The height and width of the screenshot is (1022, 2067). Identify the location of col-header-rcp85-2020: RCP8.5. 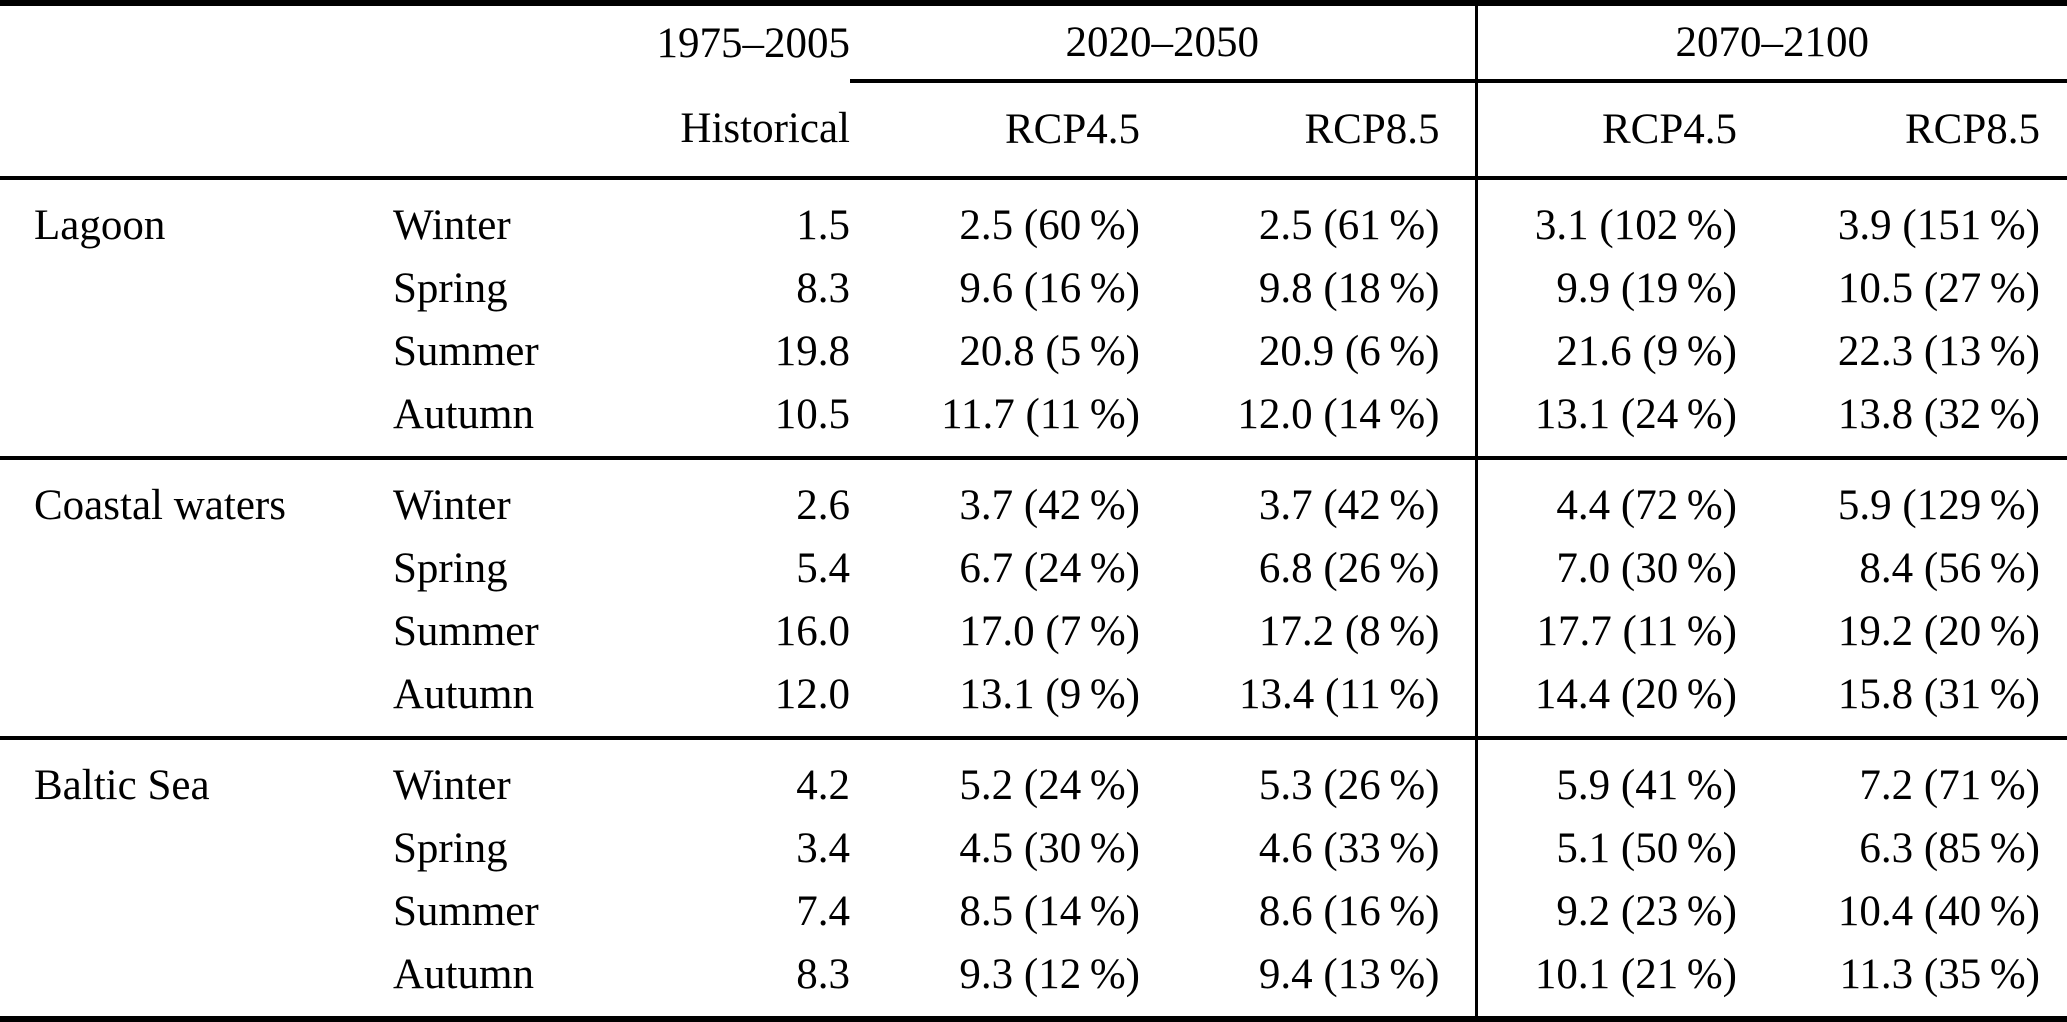
(1372, 129).